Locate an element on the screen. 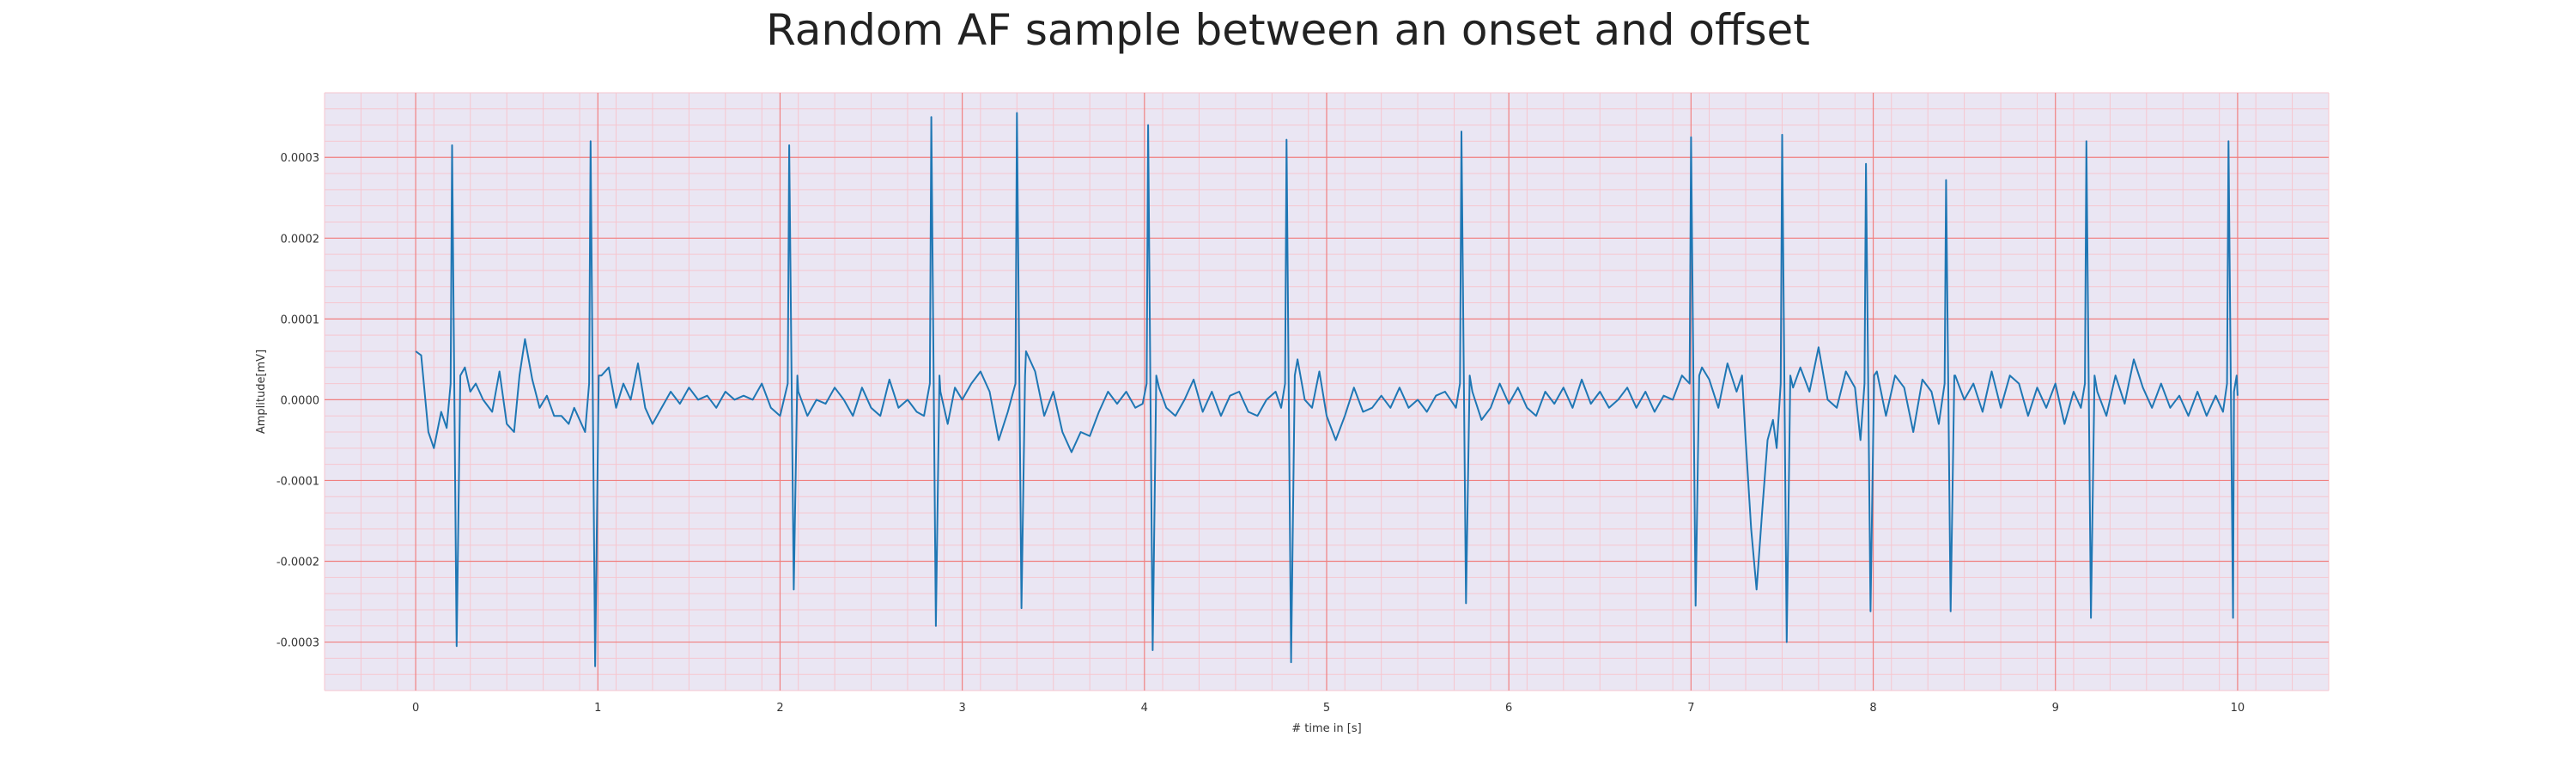 This screenshot has width=2576, height=773. y-tick-label: 0.0000 is located at coordinates (301, 400).